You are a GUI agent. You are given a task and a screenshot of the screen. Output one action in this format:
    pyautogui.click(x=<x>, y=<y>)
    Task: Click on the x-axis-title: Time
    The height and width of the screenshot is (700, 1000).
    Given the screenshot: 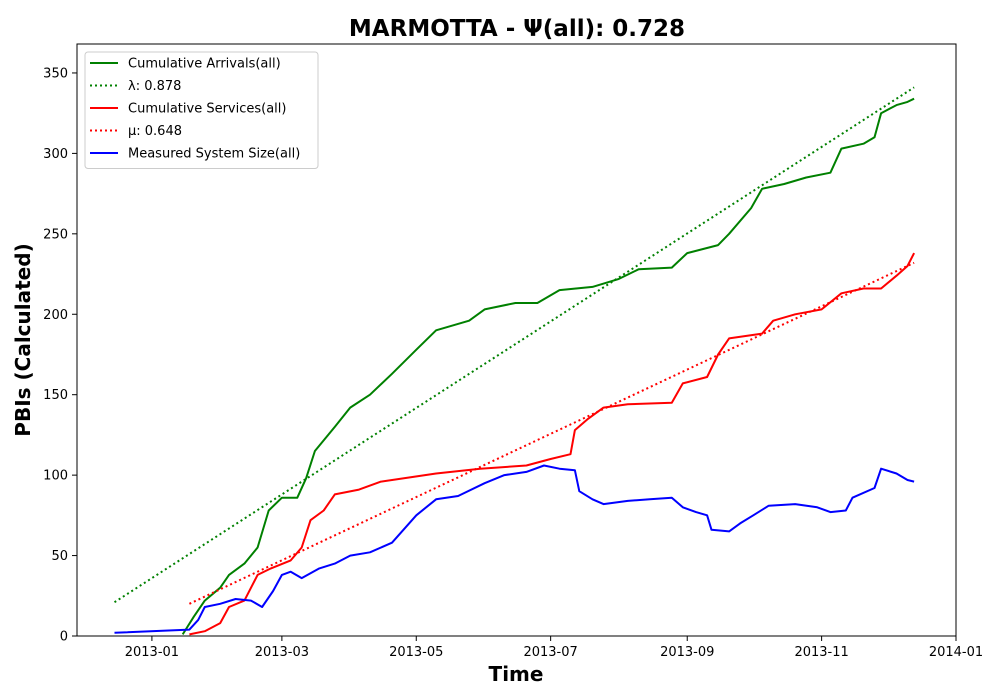 What is the action you would take?
    pyautogui.click(x=516, y=674)
    